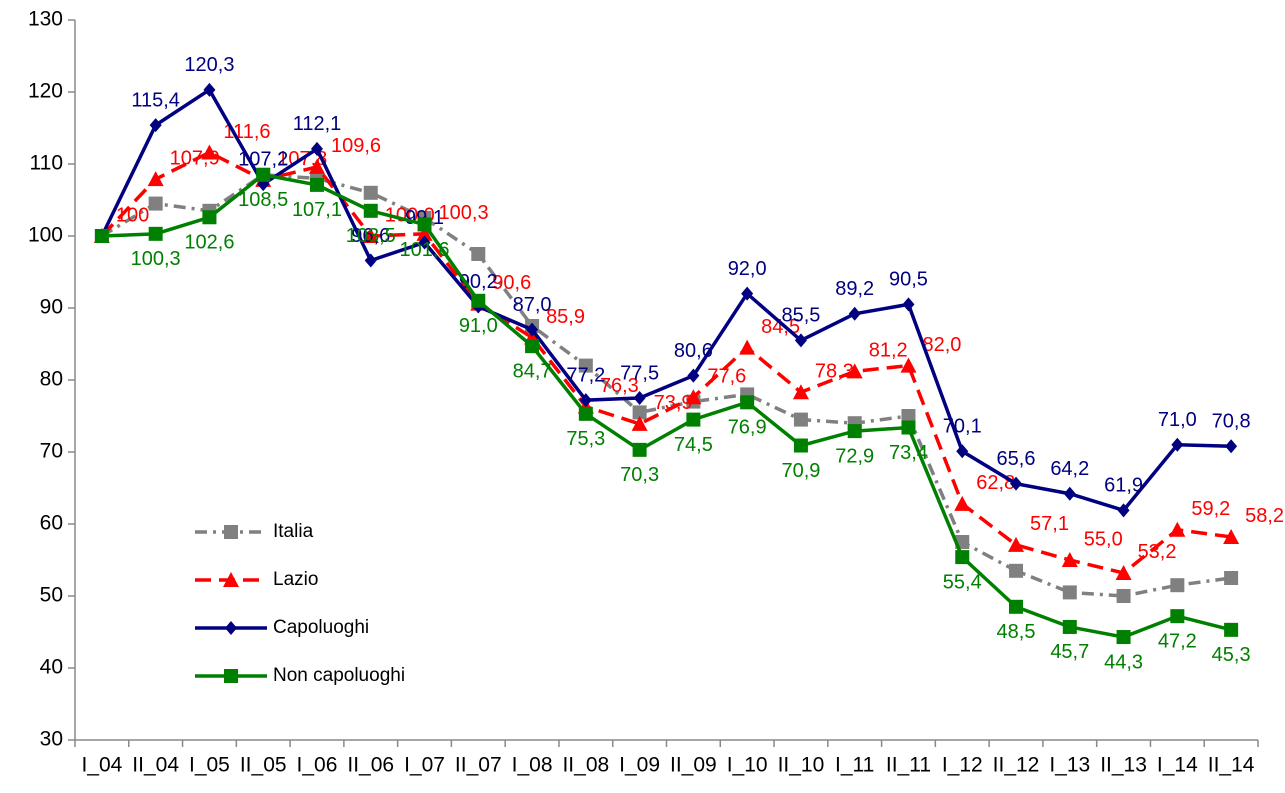 Image resolution: width=1285 pixels, height=793 pixels. Describe the element at coordinates (908, 453) in the screenshot. I see `data-label: 73,4` at that location.